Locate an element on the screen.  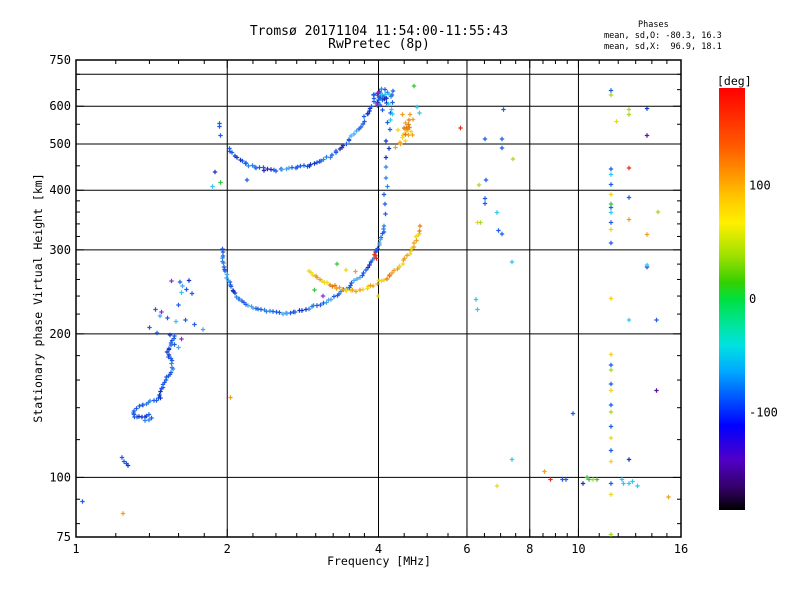
phases-x-stats: mean, sd,X: 96.9, 18.1 is located at coordinates (663, 47).